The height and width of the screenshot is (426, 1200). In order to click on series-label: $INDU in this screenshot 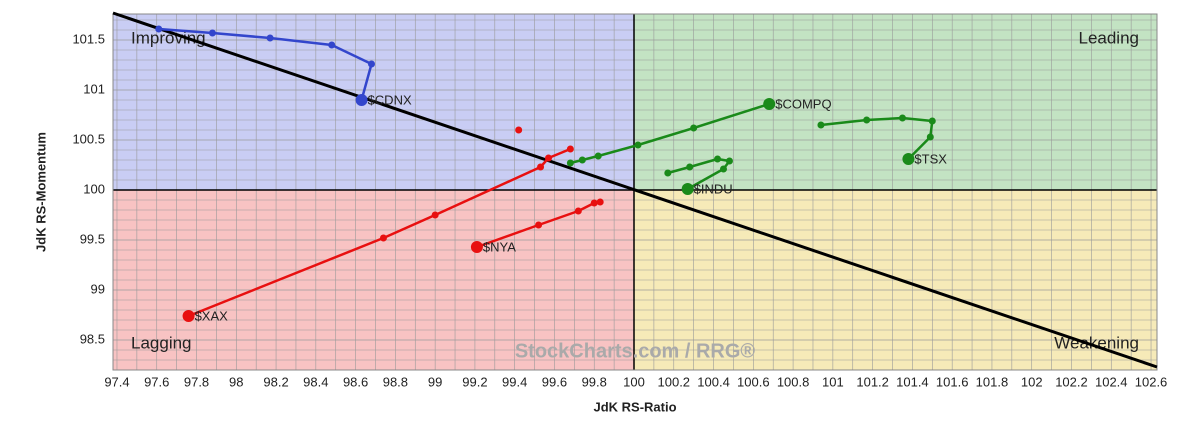, I will do `click(713, 188)`.